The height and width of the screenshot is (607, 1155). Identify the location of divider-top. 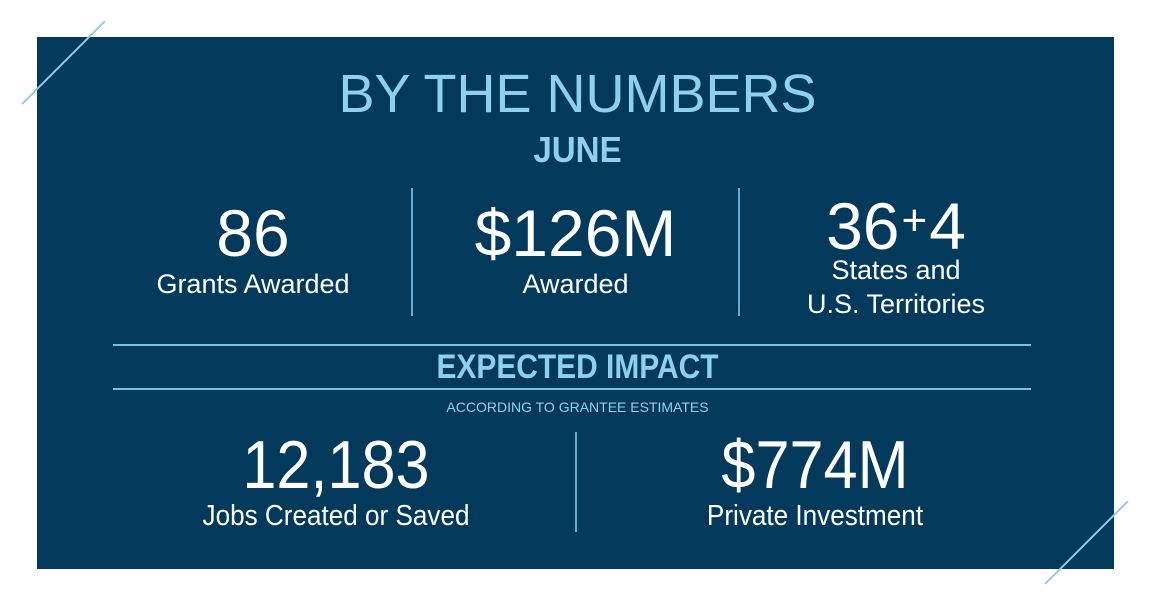
(572, 345).